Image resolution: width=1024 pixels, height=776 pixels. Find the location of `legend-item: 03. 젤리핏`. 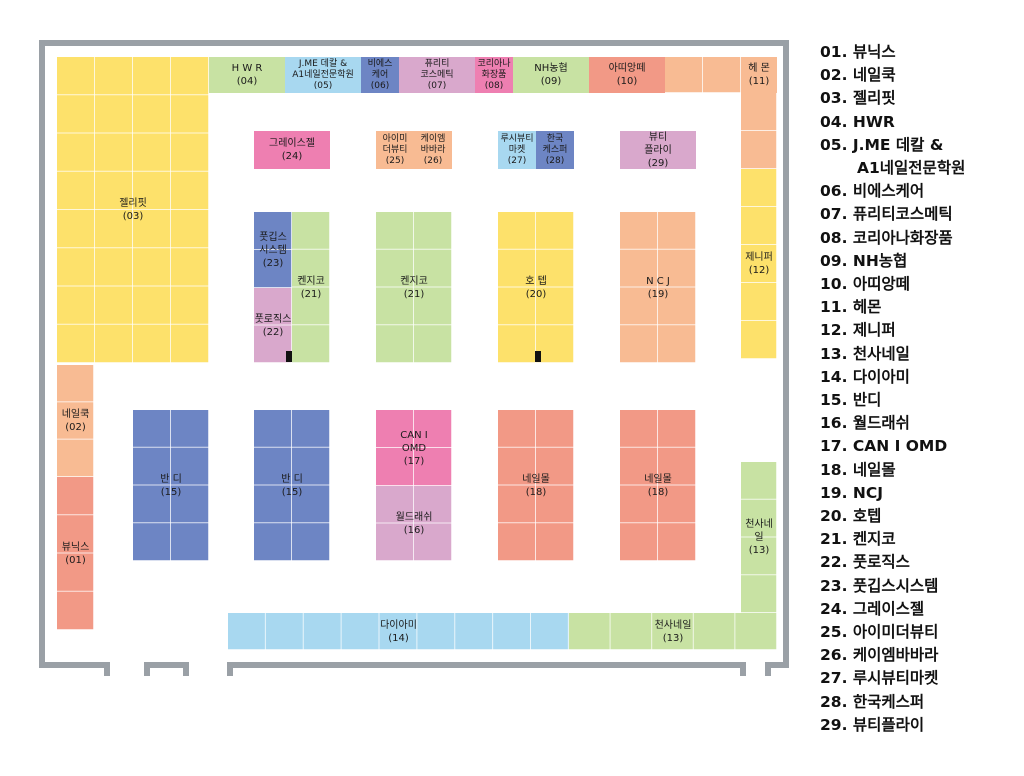

legend-item: 03. 젤리핏 is located at coordinates (858, 98).